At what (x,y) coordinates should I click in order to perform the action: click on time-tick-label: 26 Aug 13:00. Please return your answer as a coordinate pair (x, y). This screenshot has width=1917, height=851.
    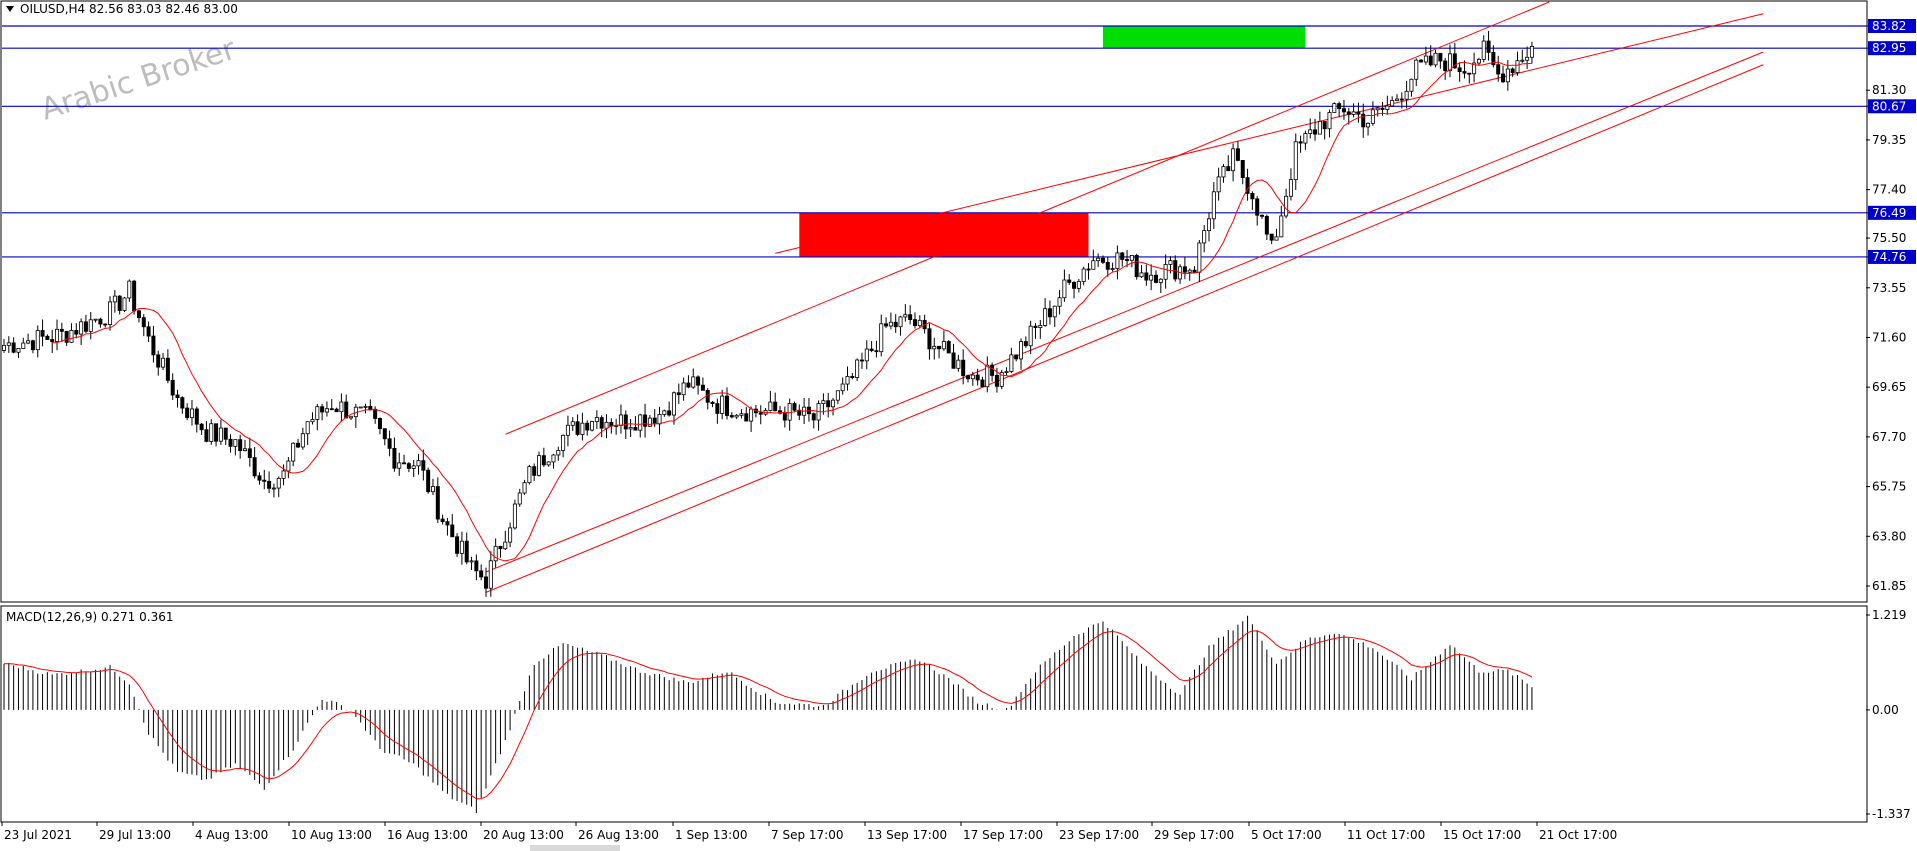
    Looking at the image, I should click on (618, 835).